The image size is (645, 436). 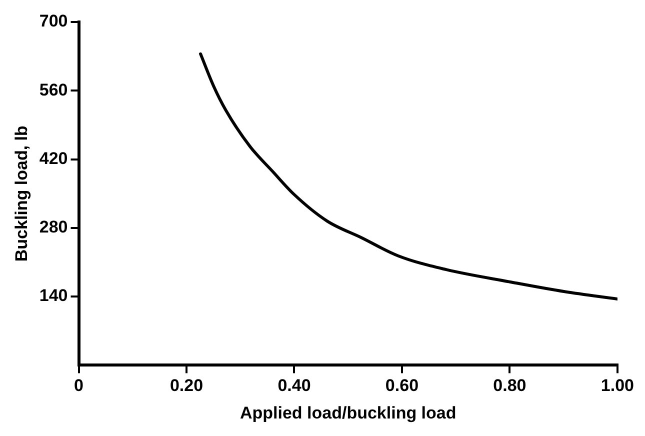 What do you see at coordinates (348, 412) in the screenshot?
I see `x-axis-title: Applied load/buckling load` at bounding box center [348, 412].